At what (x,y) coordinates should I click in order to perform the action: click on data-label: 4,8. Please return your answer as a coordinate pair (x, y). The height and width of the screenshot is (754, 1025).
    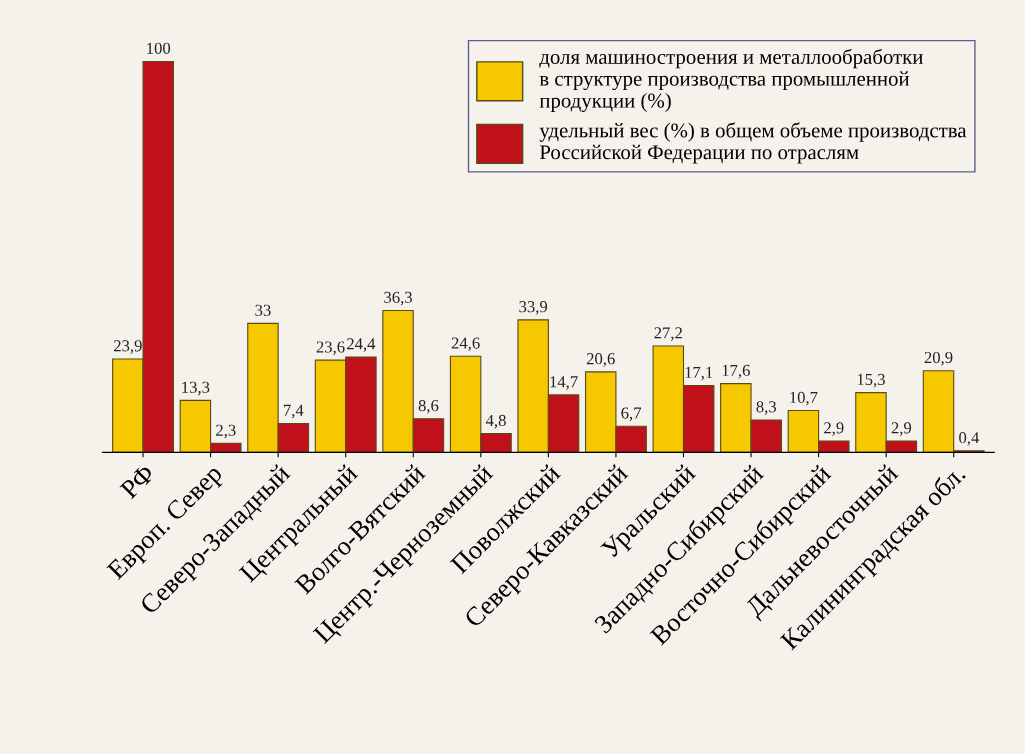
    Looking at the image, I should click on (495, 421).